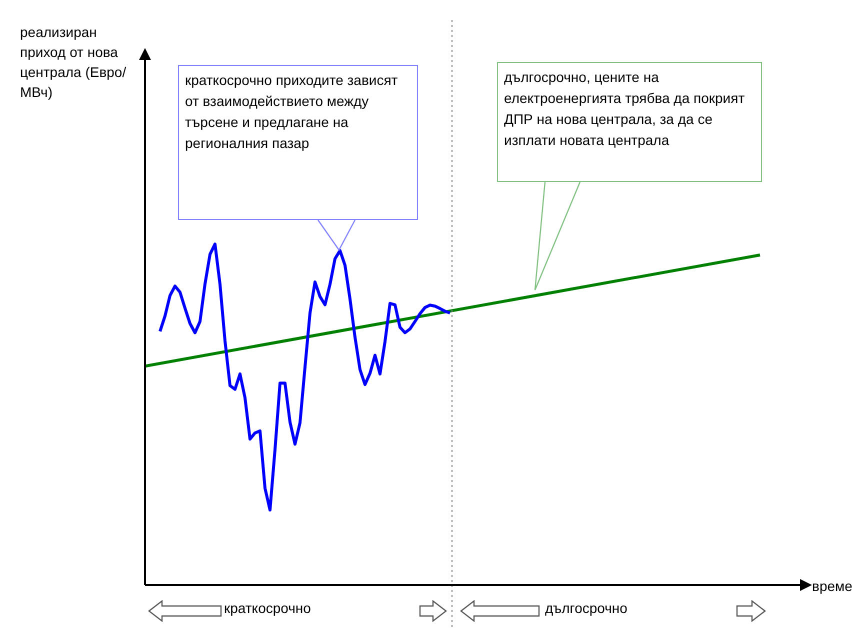  I want to click on text: реализиран приход от нова централа (Евро/МВч), so click(74, 62).